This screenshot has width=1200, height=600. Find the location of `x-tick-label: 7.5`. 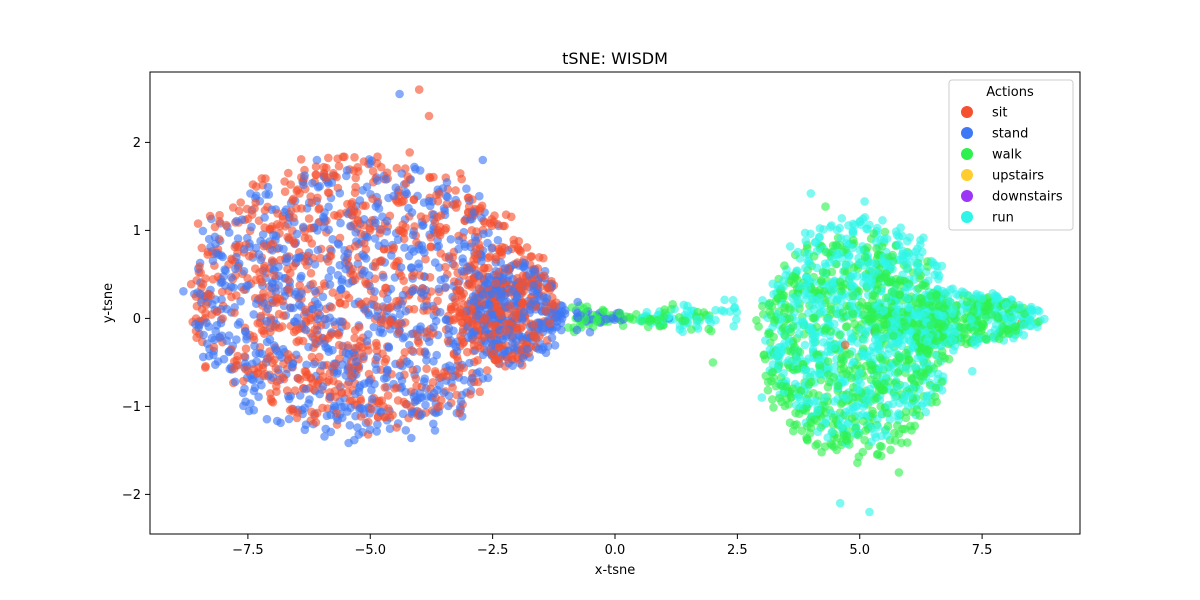

x-tick-label: 7.5 is located at coordinates (982, 550).